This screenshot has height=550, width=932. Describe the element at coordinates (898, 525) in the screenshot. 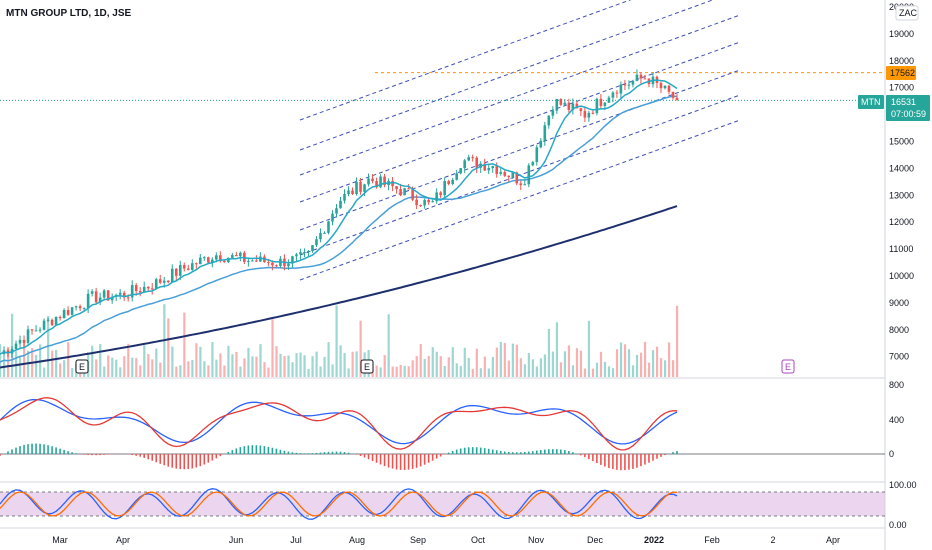

I see `osc2-tick: 0.00` at that location.